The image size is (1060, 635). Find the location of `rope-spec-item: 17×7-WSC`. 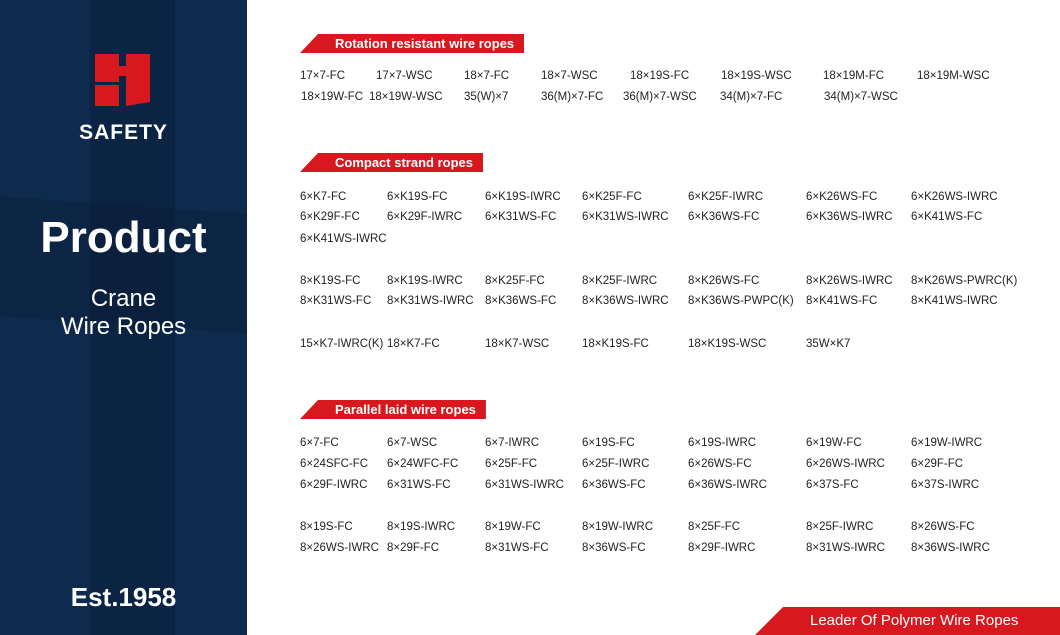

rope-spec-item: 17×7-WSC is located at coordinates (404, 76).